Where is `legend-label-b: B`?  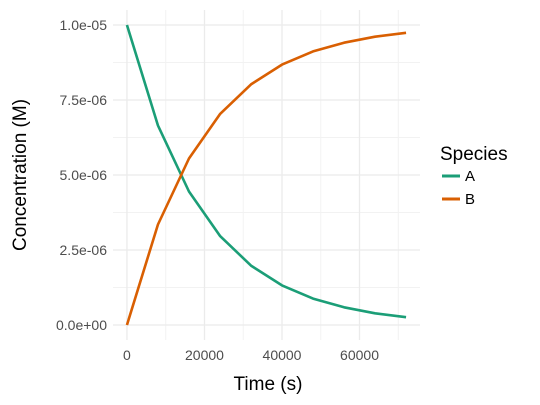 legend-label-b: B is located at coordinates (470, 199).